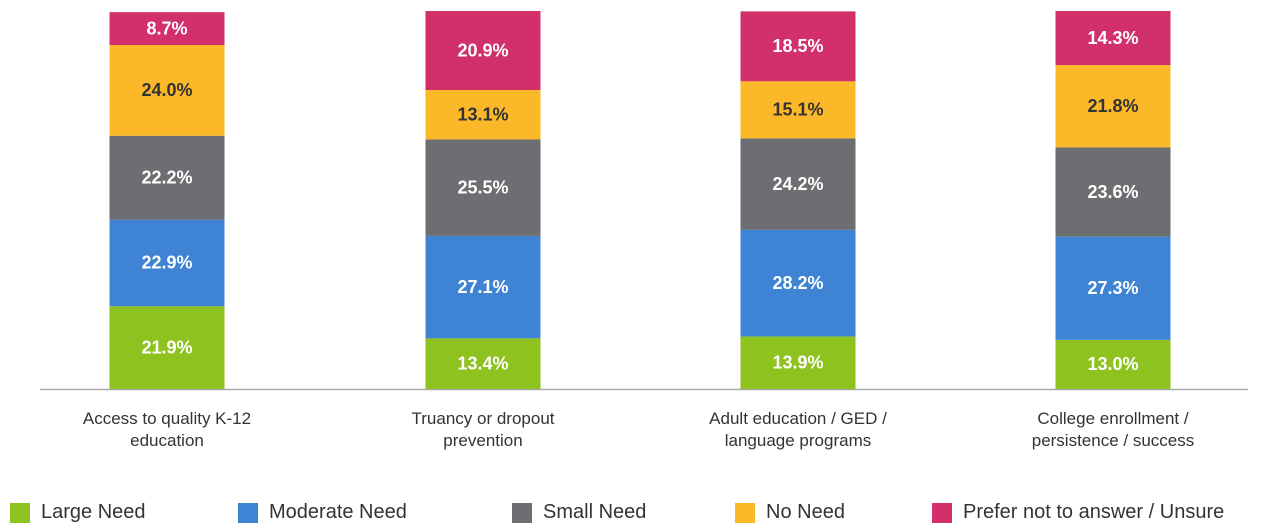  I want to click on data-label: 13.9%, so click(797, 362).